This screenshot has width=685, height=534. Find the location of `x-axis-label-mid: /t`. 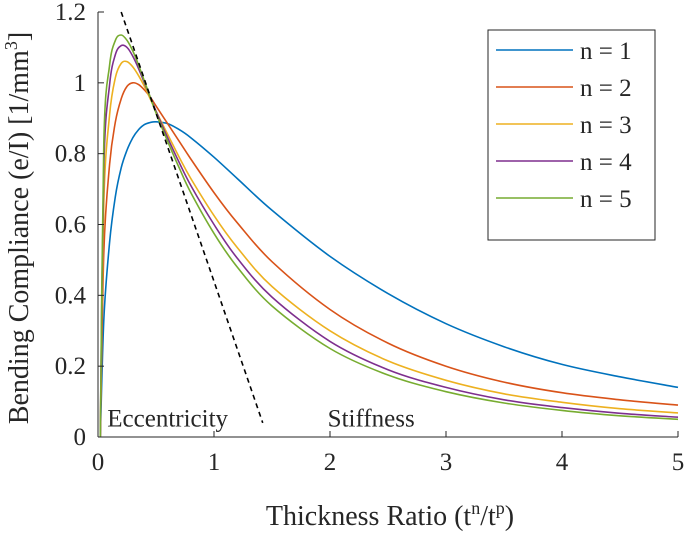

x-axis-label-mid: /t is located at coordinates (488, 516).